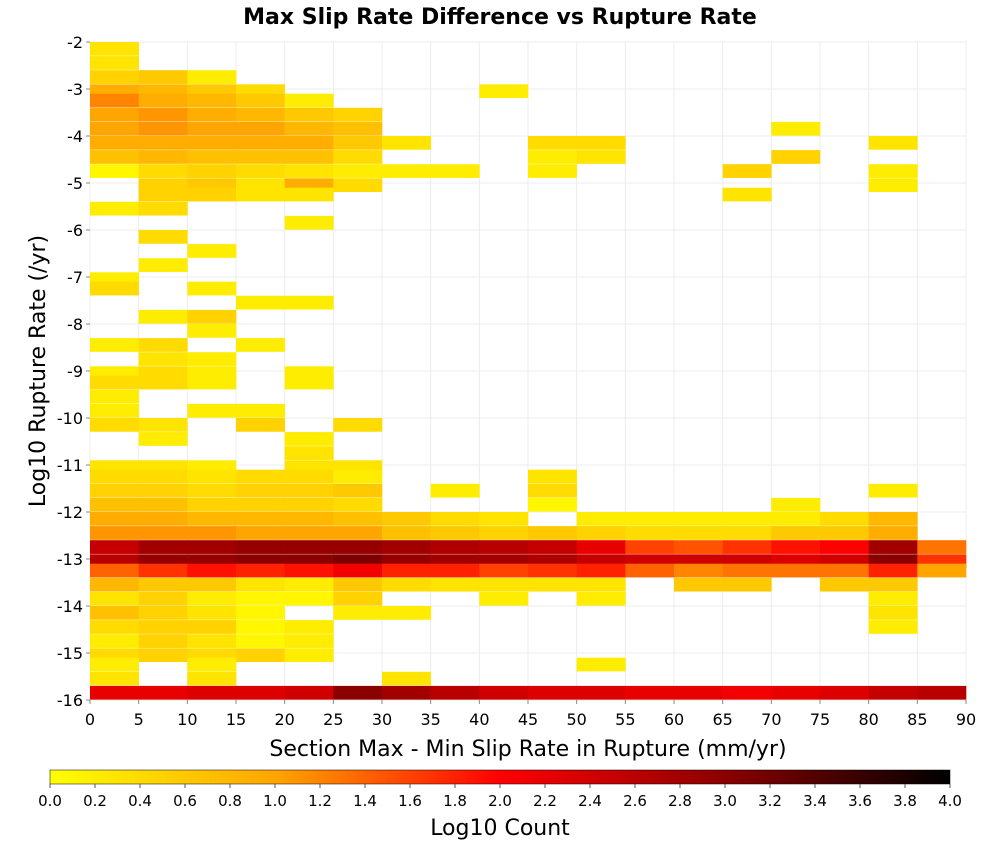  What do you see at coordinates (70, 559) in the screenshot?
I see `y-tick-label: -13` at bounding box center [70, 559].